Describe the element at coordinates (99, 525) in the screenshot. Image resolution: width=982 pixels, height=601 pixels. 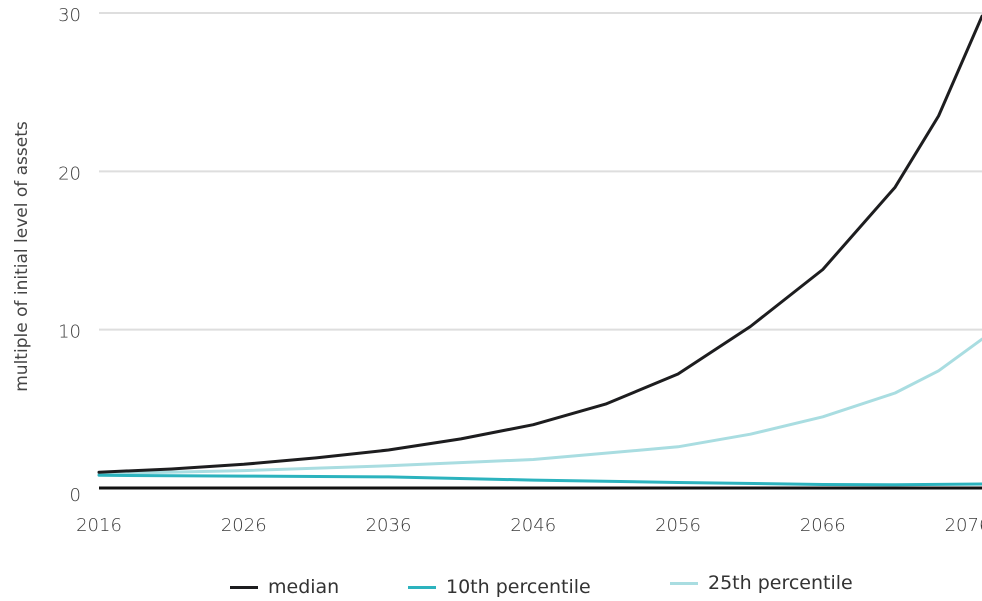
I see `x-tick-label: 2016` at that location.